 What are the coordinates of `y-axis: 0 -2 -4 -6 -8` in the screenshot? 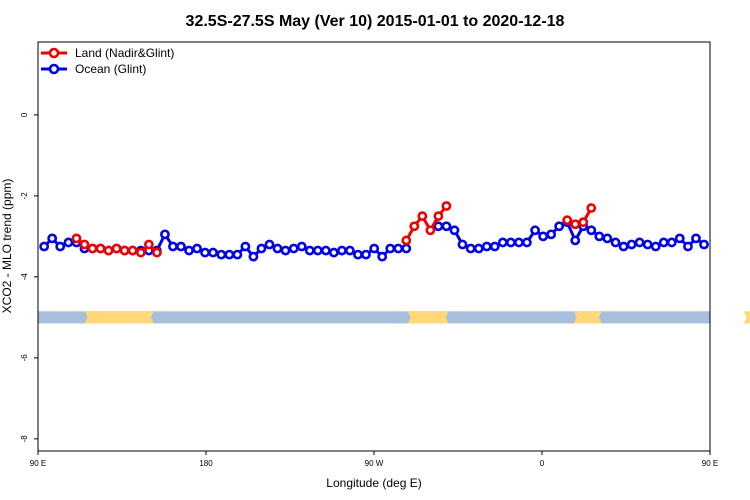 It's located at (29, 277).